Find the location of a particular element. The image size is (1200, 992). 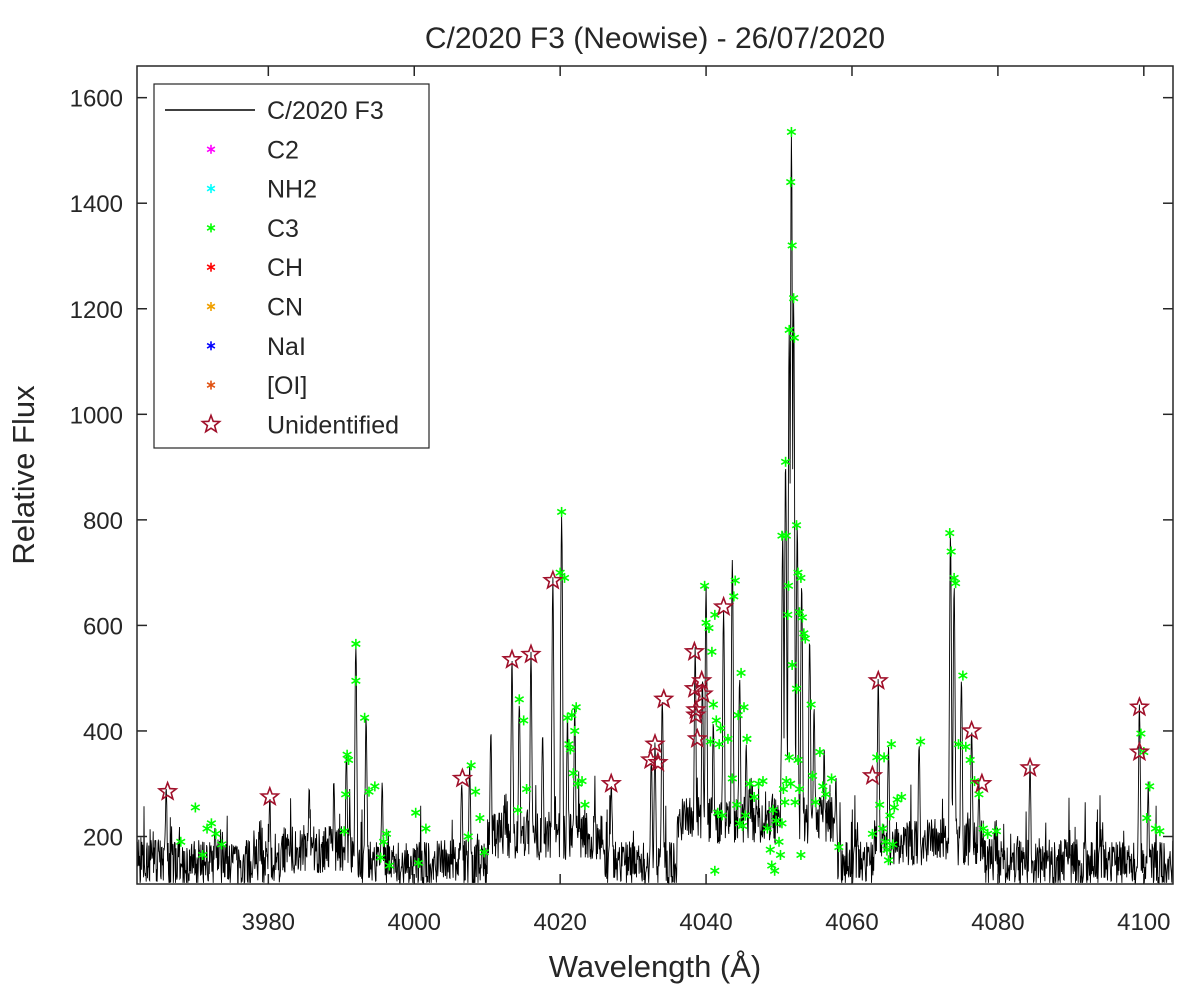

y-tick-label: 200 is located at coordinates (103, 838).